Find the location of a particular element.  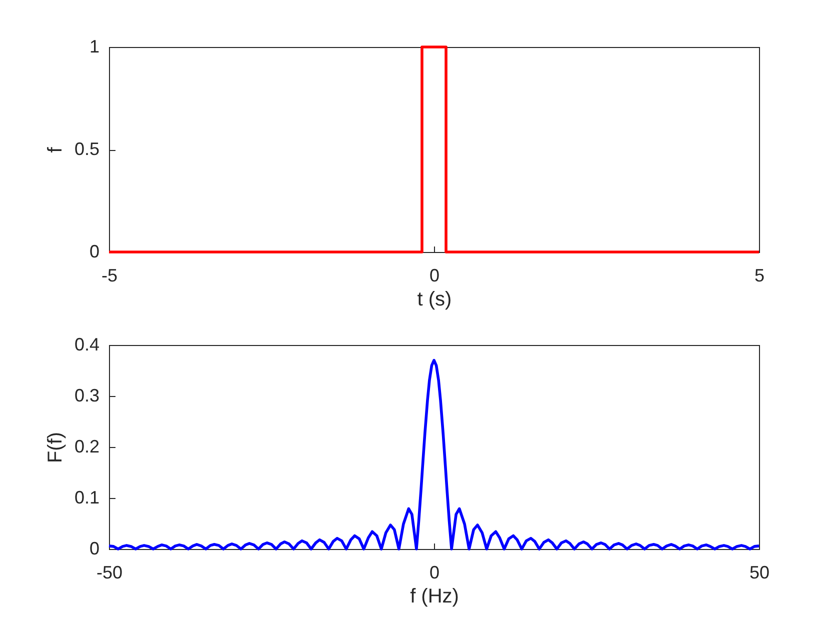

y-axis-title: f is located at coordinates (55, 149).